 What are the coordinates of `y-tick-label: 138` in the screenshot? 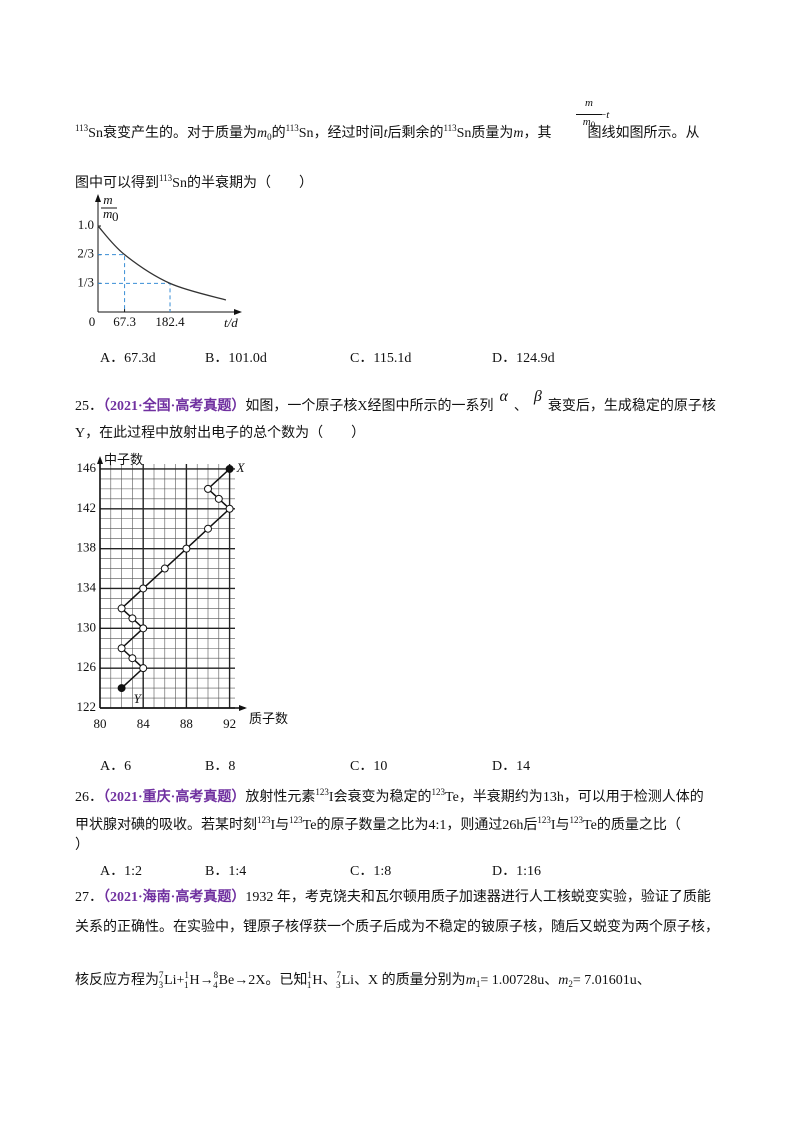 It's located at (87, 547).